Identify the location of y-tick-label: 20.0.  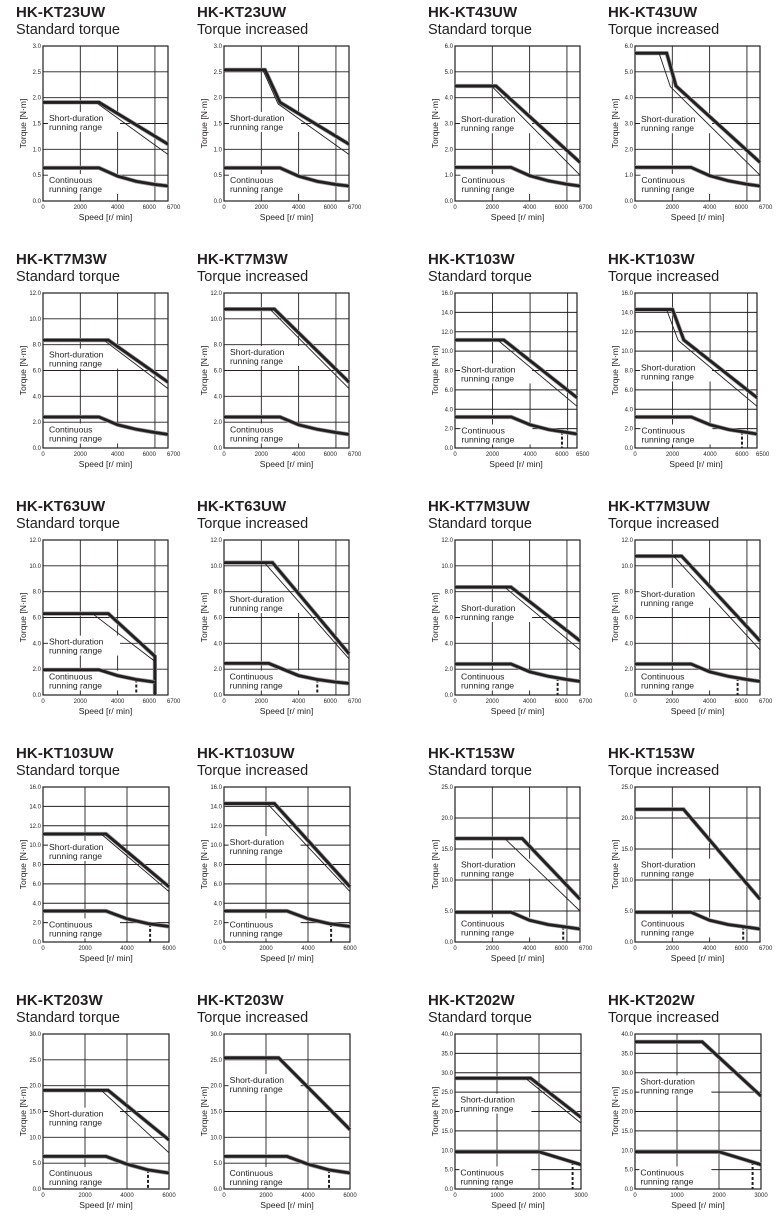
(447, 1113).